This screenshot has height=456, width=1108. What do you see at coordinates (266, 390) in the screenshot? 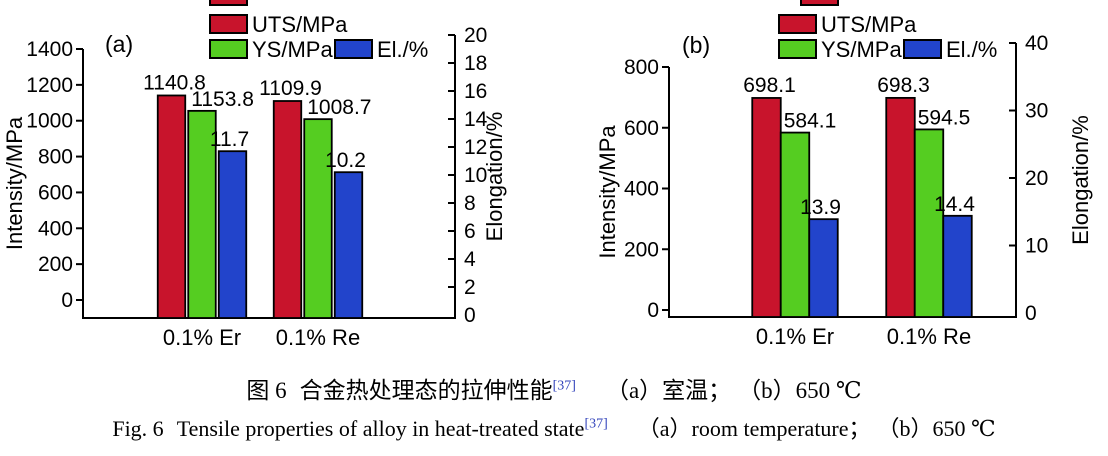
I see `caption-fig-number-zh: 图 6` at bounding box center [266, 390].